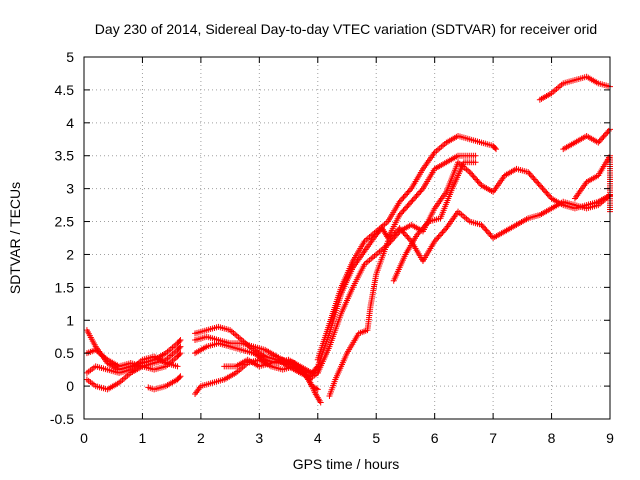 The image size is (640, 480). What do you see at coordinates (70, 320) in the screenshot?
I see `y-tick-label: 1` at bounding box center [70, 320].